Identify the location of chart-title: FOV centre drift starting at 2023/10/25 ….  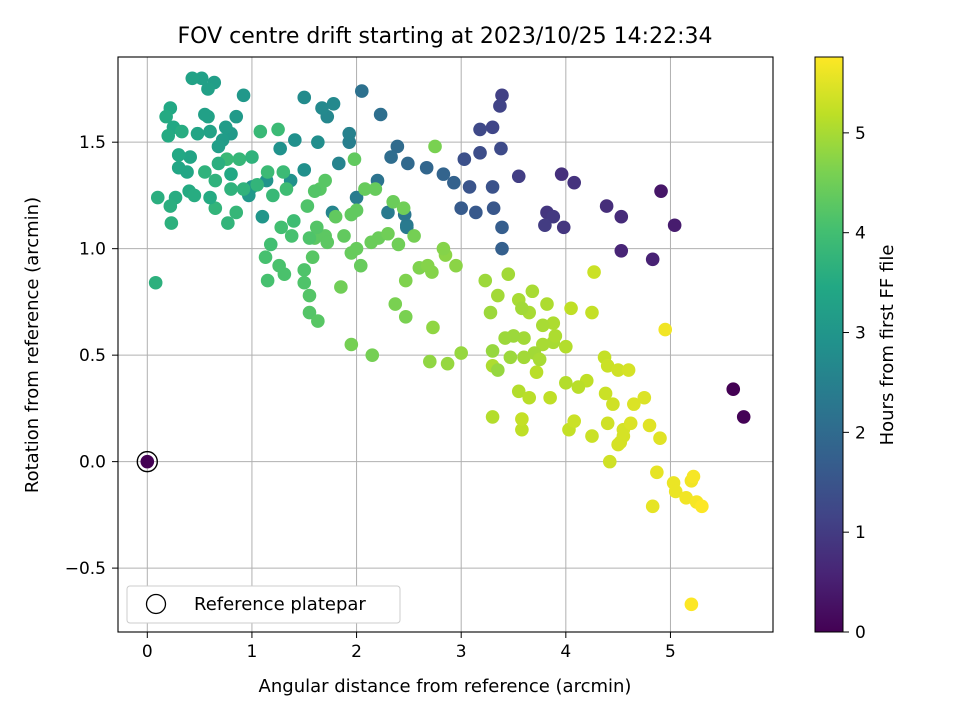
(445, 36).